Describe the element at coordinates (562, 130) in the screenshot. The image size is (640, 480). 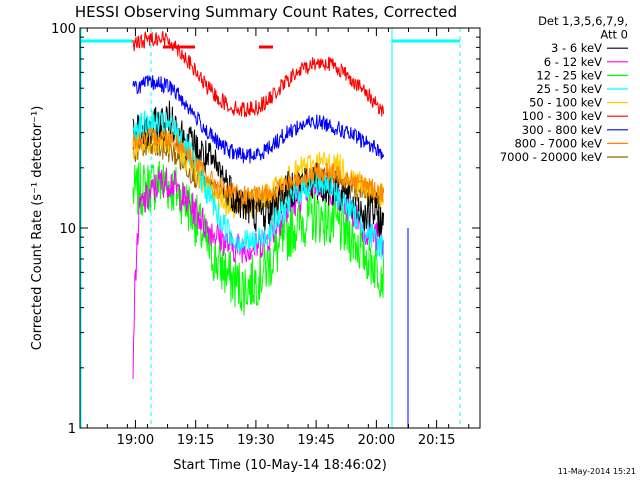
I see `legend-label: 300 - 800 keV` at that location.